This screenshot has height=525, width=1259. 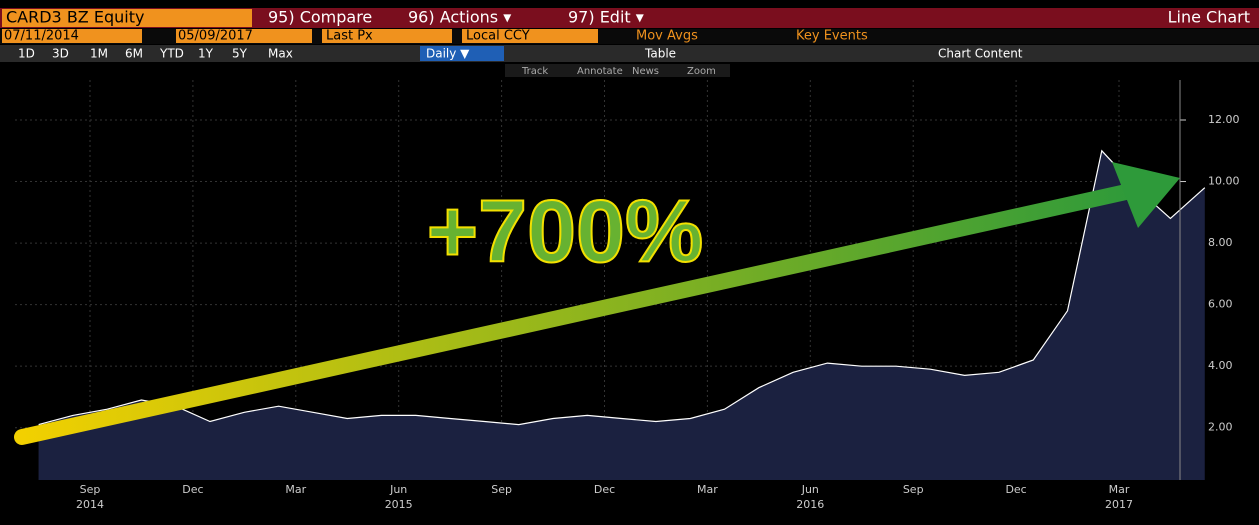 I want to click on x-year-label: 2017, so click(x=1119, y=504).